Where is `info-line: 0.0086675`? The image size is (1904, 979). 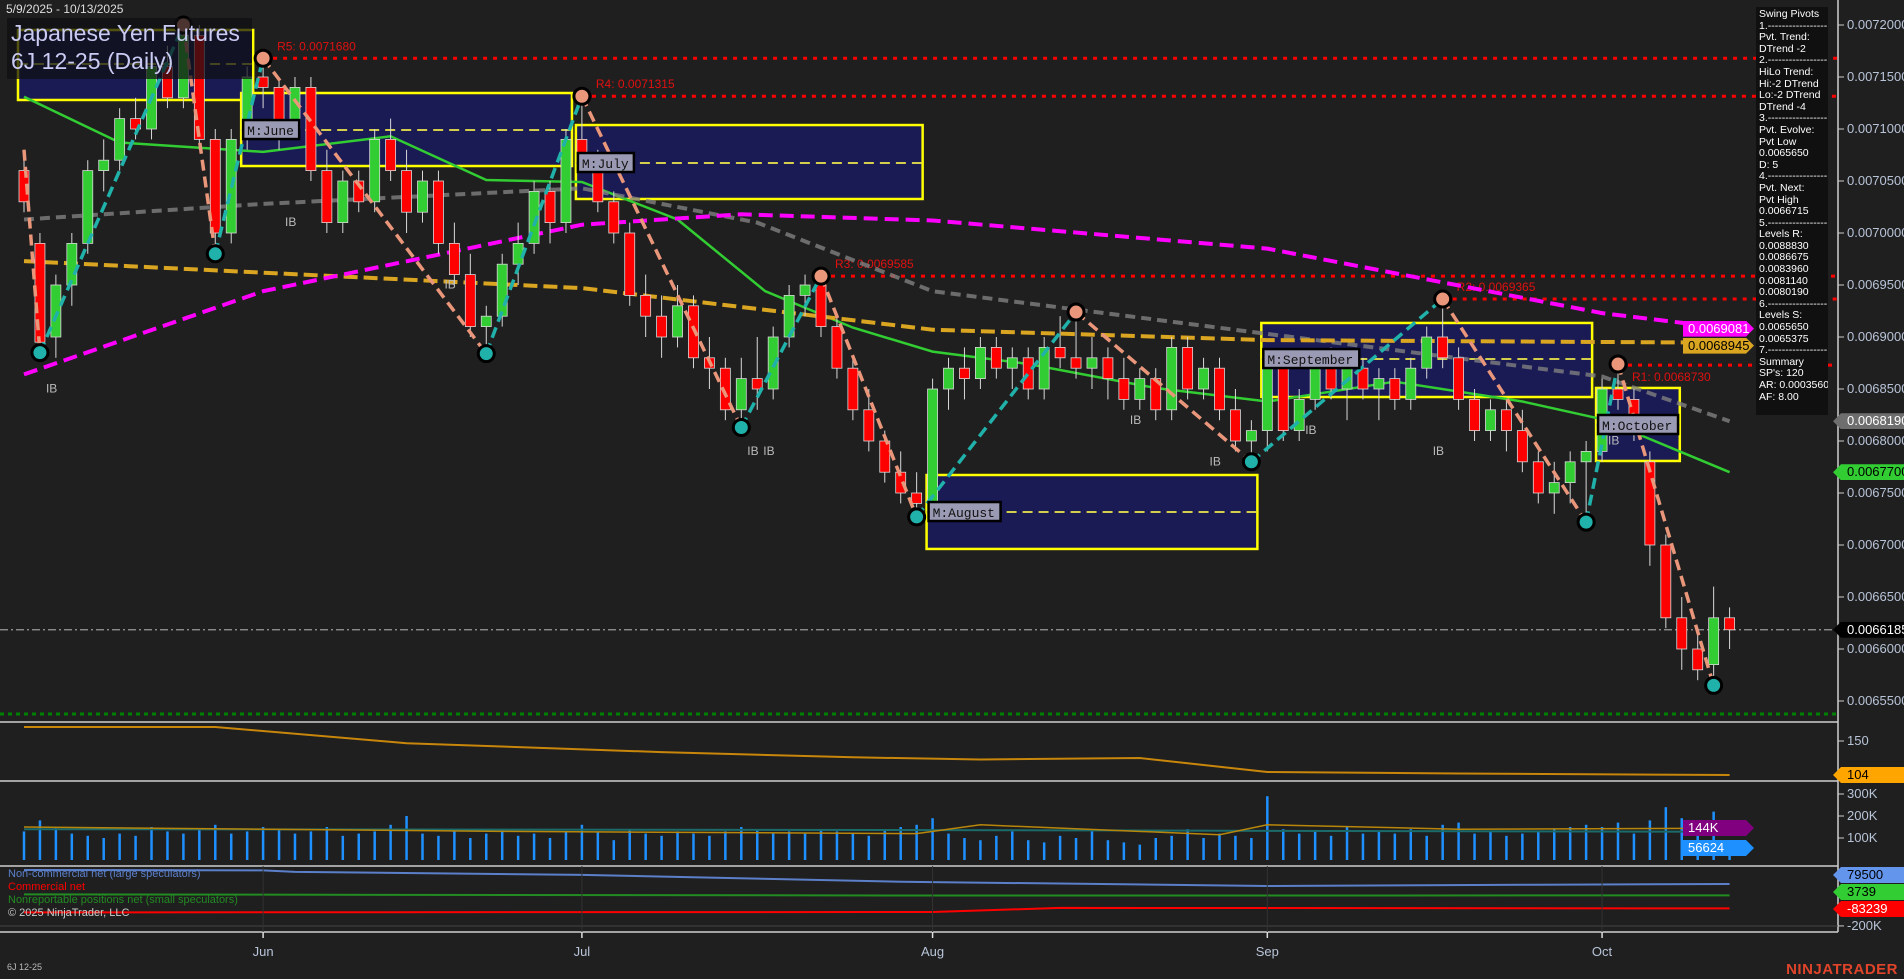 info-line: 0.0086675 is located at coordinates (1784, 257).